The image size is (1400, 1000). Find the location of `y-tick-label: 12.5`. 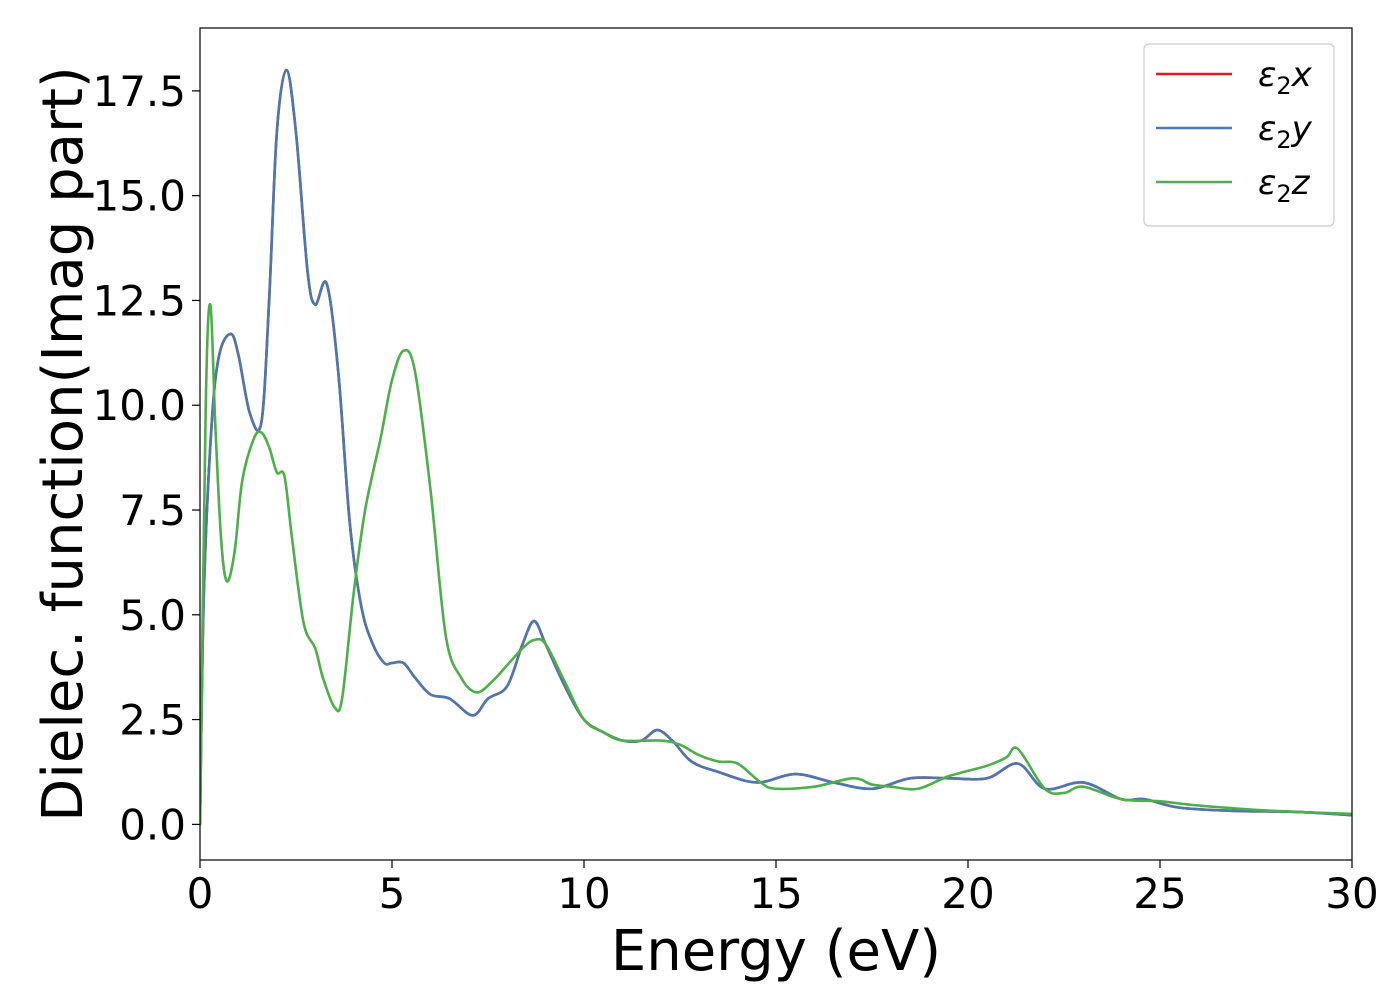

y-tick-label: 12.5 is located at coordinates (139, 300).